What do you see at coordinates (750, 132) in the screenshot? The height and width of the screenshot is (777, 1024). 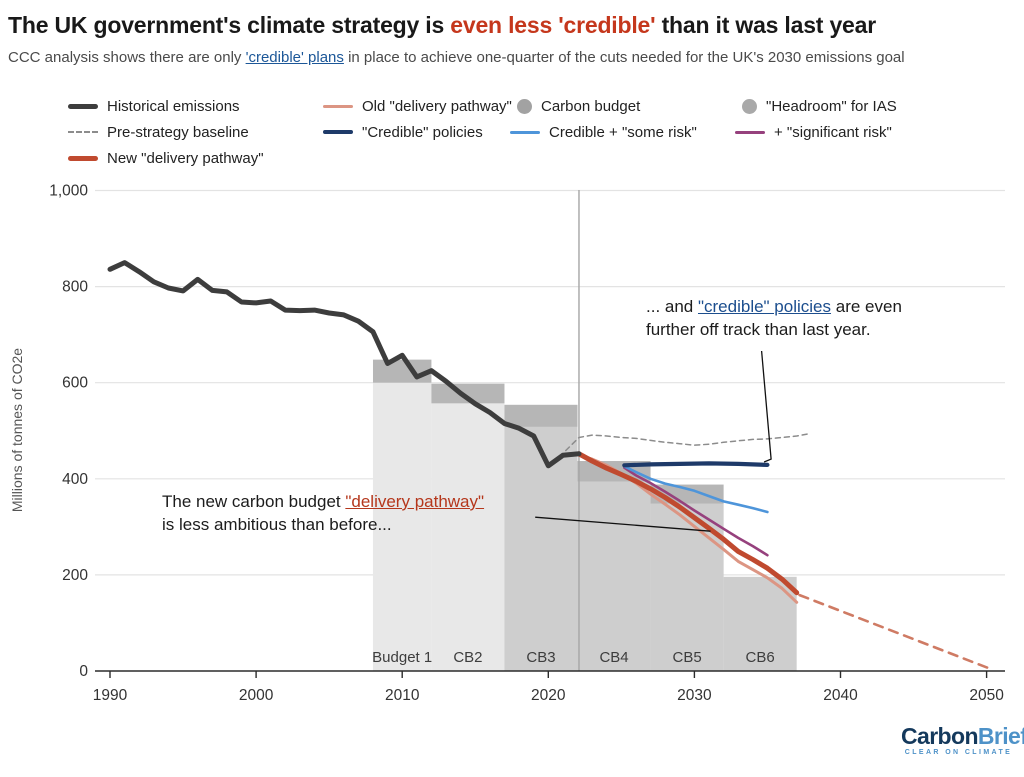 I see `significant-risk-line-swatch` at bounding box center [750, 132].